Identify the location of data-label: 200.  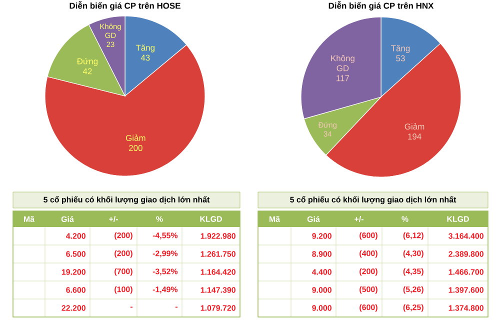
(135, 147).